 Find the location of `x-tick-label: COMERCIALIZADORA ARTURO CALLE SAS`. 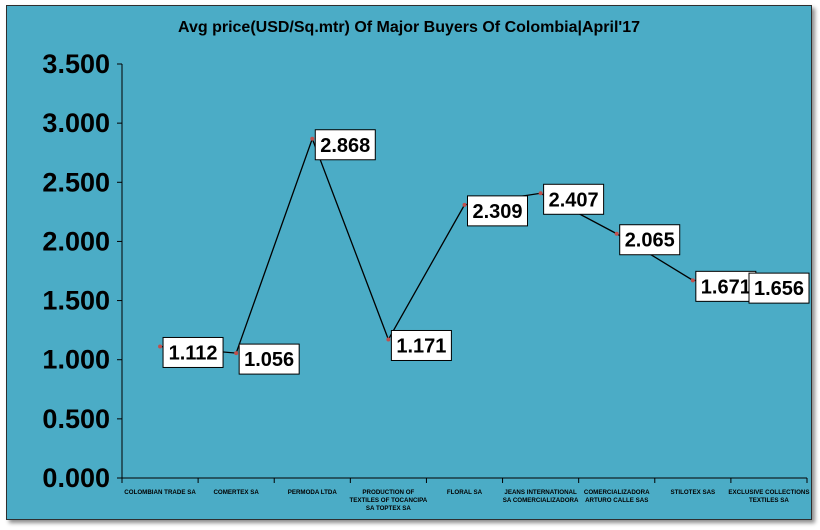

x-tick-label: COMERCIALIZADORA ARTURO CALLE SAS is located at coordinates (617, 496).